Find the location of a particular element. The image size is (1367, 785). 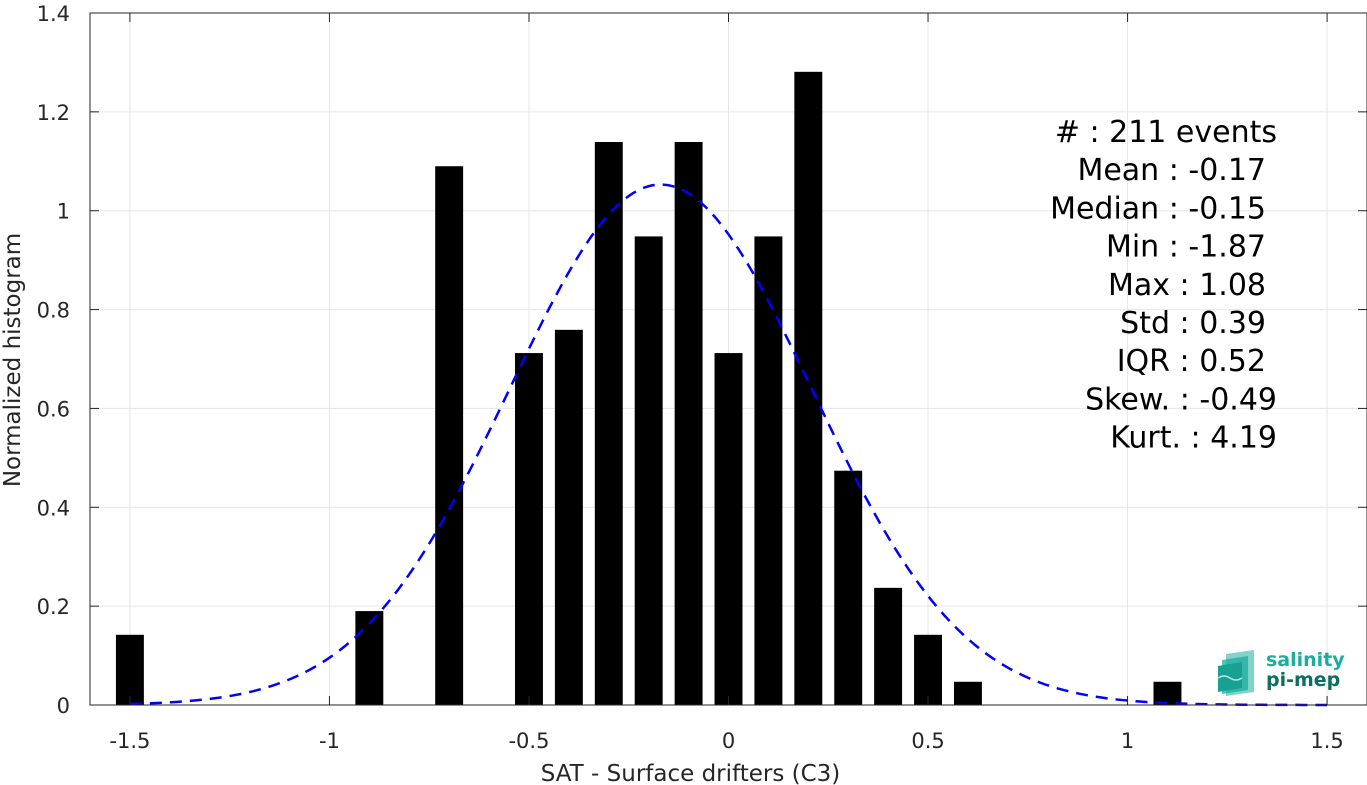

y-tick-label: 0.8 is located at coordinates (53, 311).